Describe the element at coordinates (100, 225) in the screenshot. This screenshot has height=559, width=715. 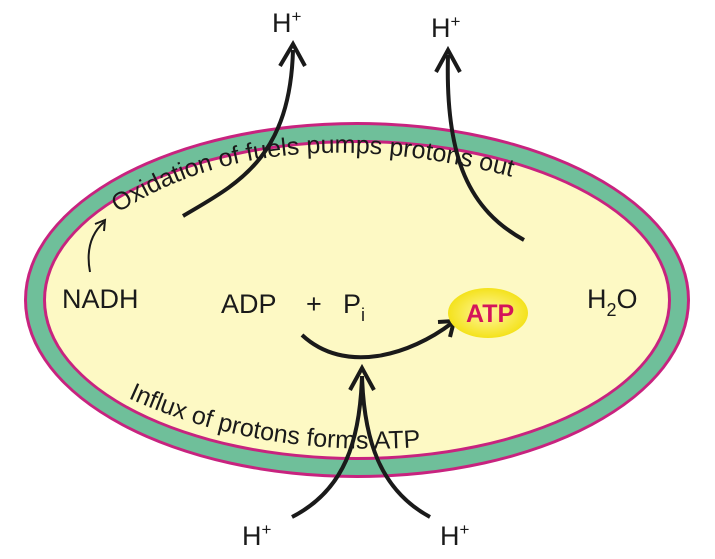
I see `nadh-arrow-head` at that location.